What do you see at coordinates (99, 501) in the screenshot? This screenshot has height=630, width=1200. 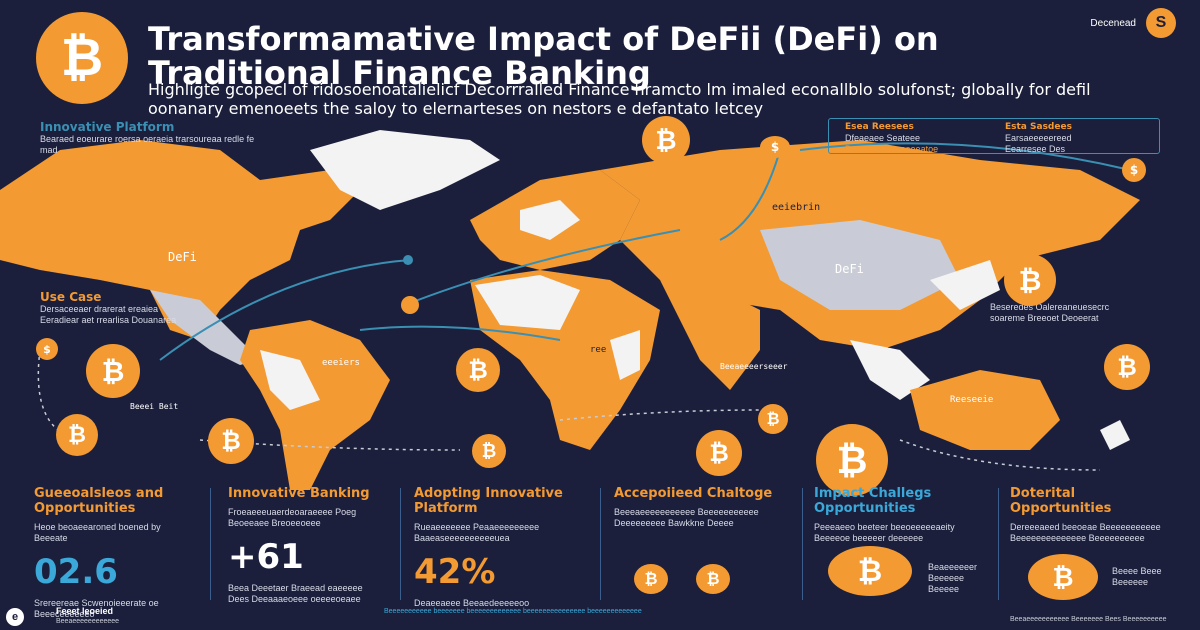 I see `column-heading: Gueeoalsleos and Opportunities` at bounding box center [99, 501].